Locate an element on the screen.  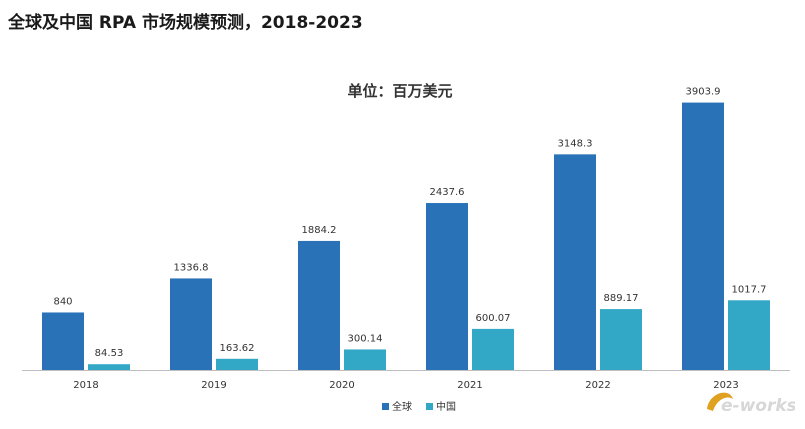
bar-china-2018 is located at coordinates (109, 367).